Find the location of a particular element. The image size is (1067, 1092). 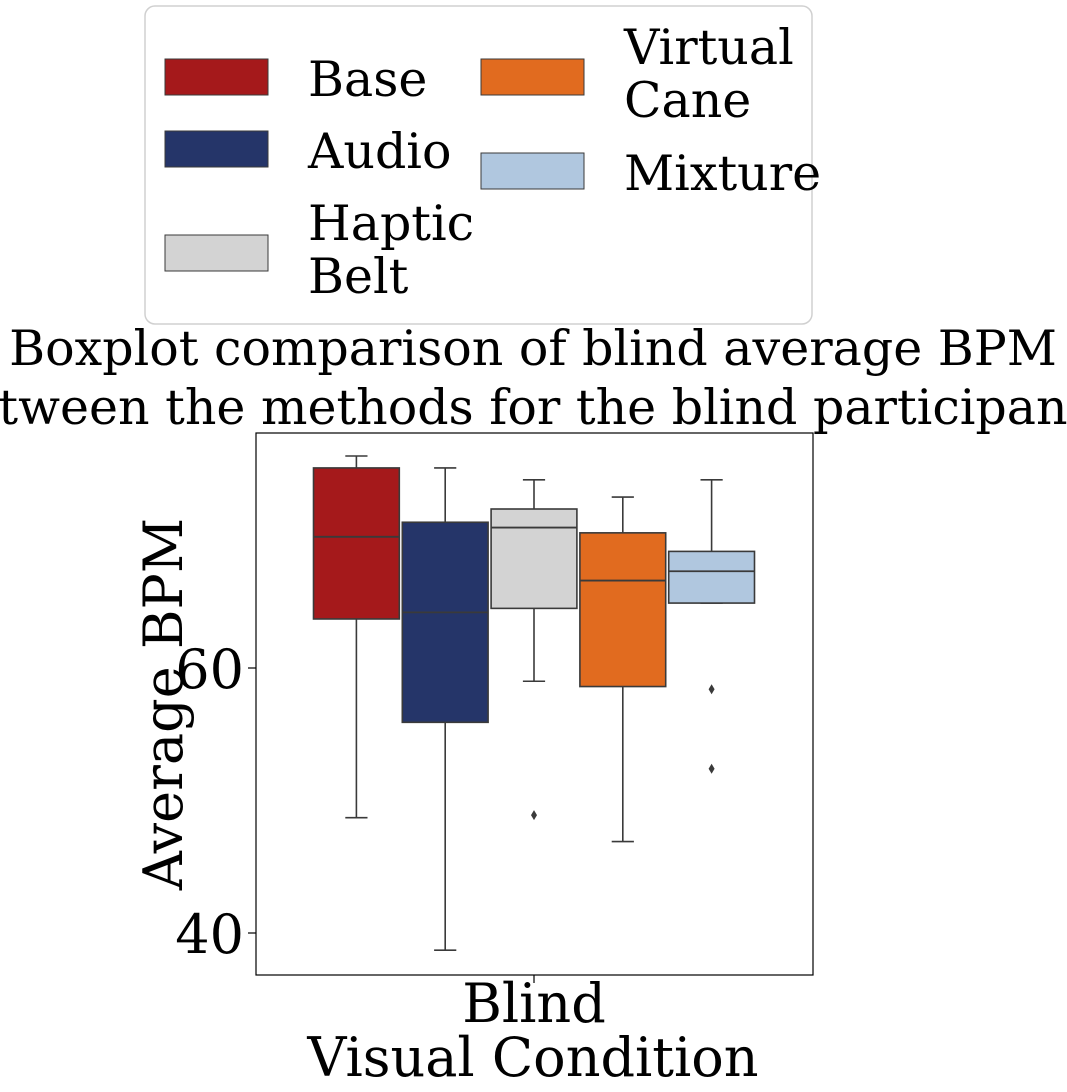

box-iqr-virtual-cane is located at coordinates (623, 610).